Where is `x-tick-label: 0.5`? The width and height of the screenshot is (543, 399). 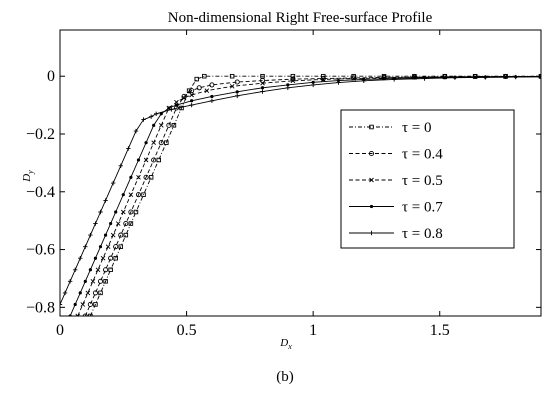 x-tick-label: 0.5 is located at coordinates (187, 330).